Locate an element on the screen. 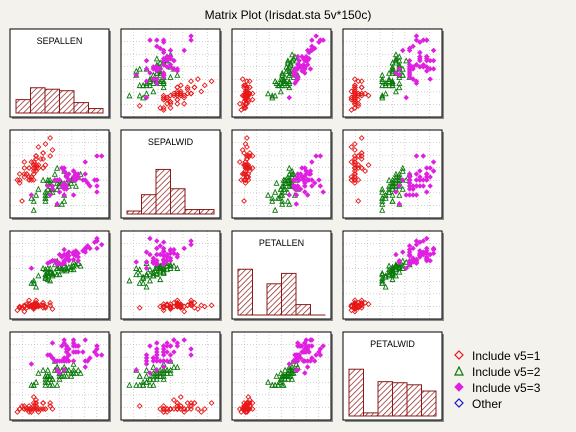  panel-r1-c4 is located at coordinates (393, 73).